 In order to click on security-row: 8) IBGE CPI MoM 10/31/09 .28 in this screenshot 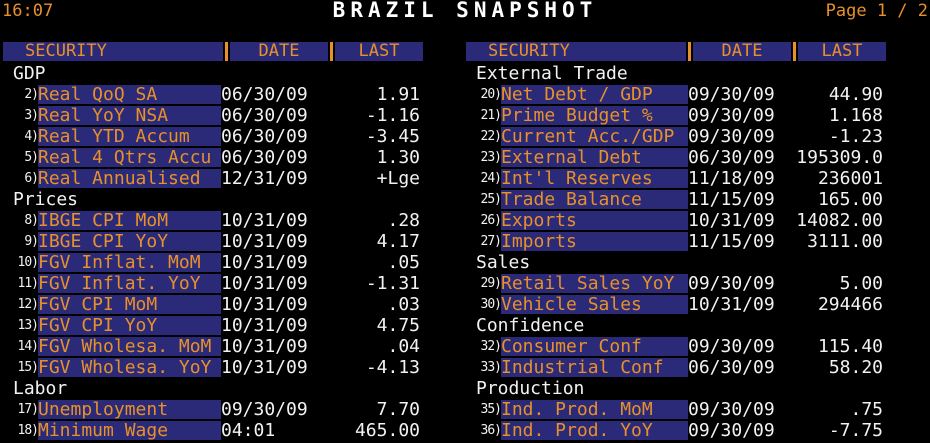, I will do `click(233, 220)`.